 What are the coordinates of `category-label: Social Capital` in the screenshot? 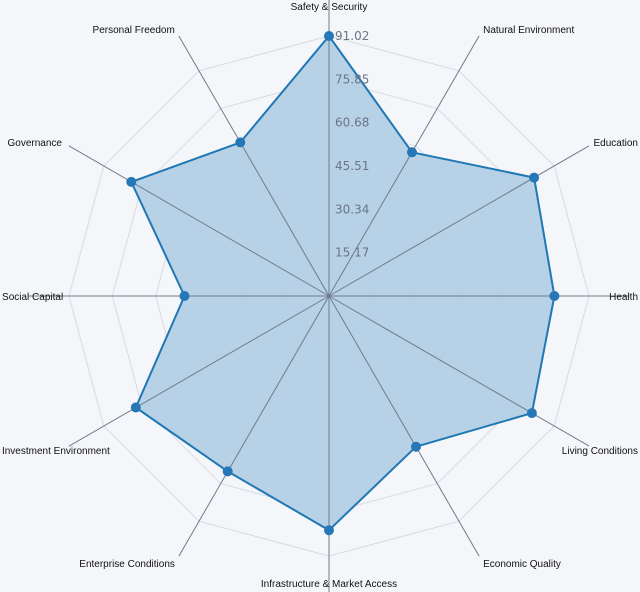 It's located at (32, 297).